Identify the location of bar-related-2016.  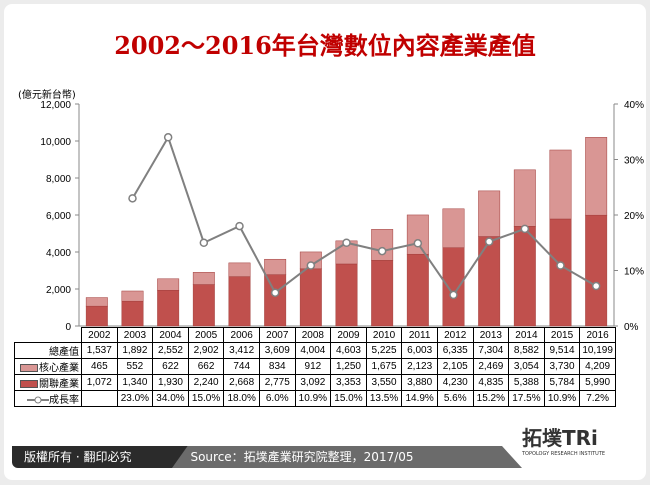
(596, 270).